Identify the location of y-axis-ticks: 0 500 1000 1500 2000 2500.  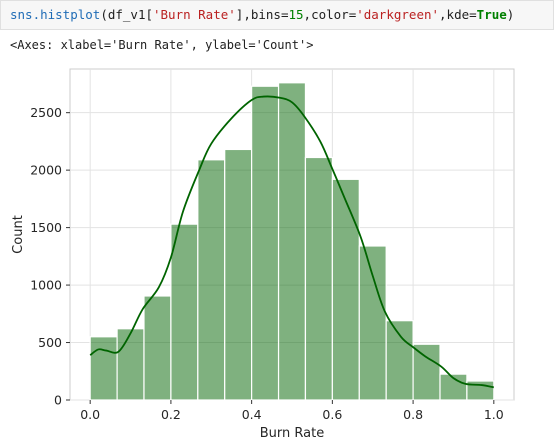
(50, 256).